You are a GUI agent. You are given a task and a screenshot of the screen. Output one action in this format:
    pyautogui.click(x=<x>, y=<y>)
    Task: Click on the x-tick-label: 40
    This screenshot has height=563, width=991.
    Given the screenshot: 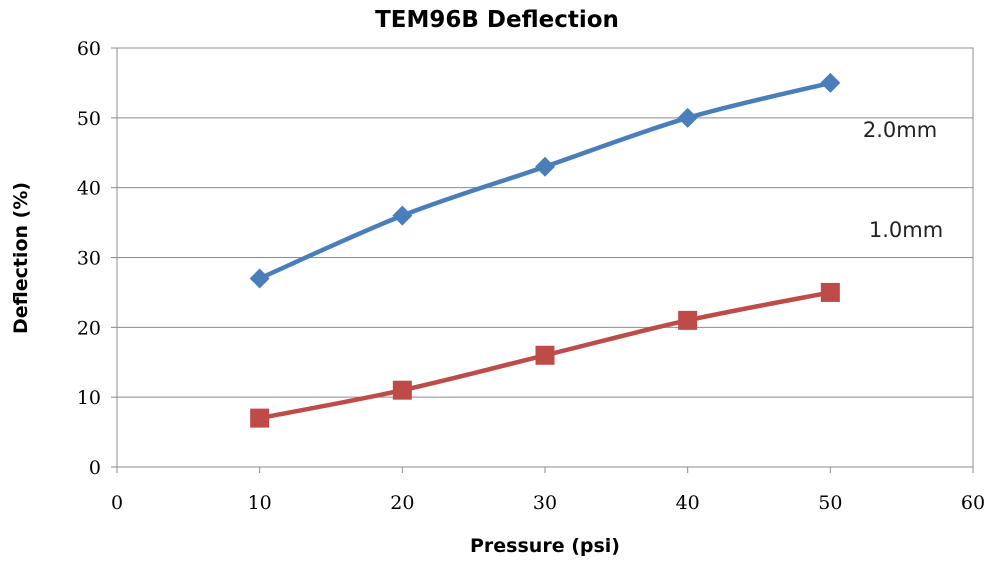 What is the action you would take?
    pyautogui.click(x=688, y=503)
    